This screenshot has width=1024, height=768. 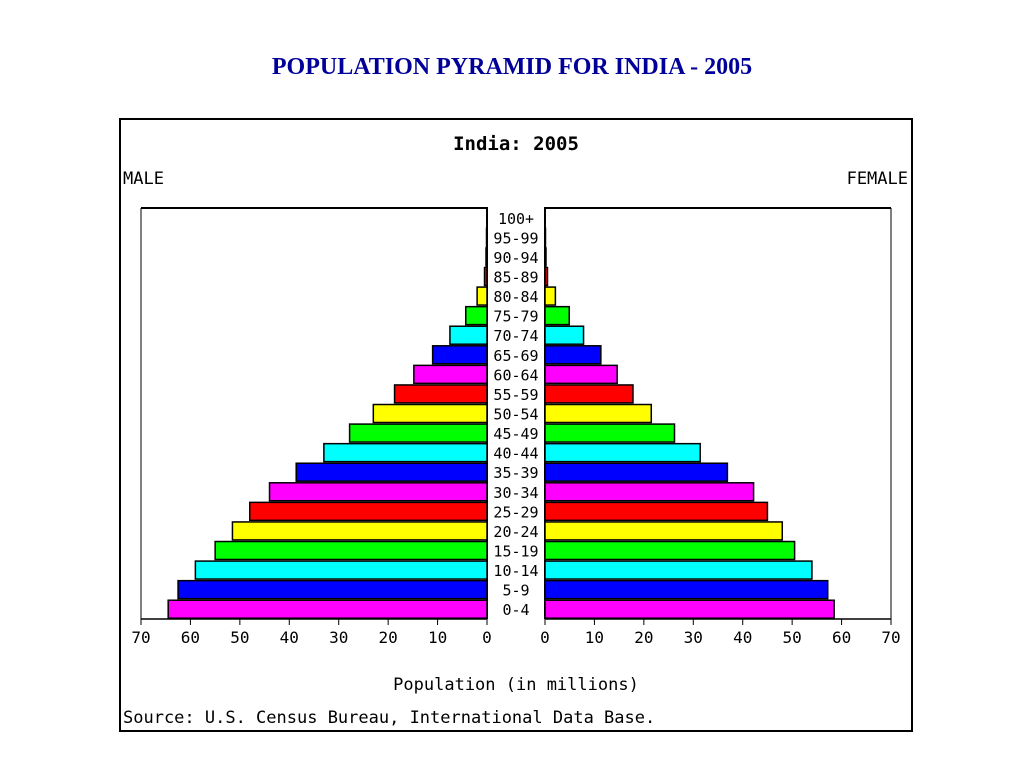 What do you see at coordinates (515, 356) in the screenshot?
I see `age-group-label: 65-69` at bounding box center [515, 356].